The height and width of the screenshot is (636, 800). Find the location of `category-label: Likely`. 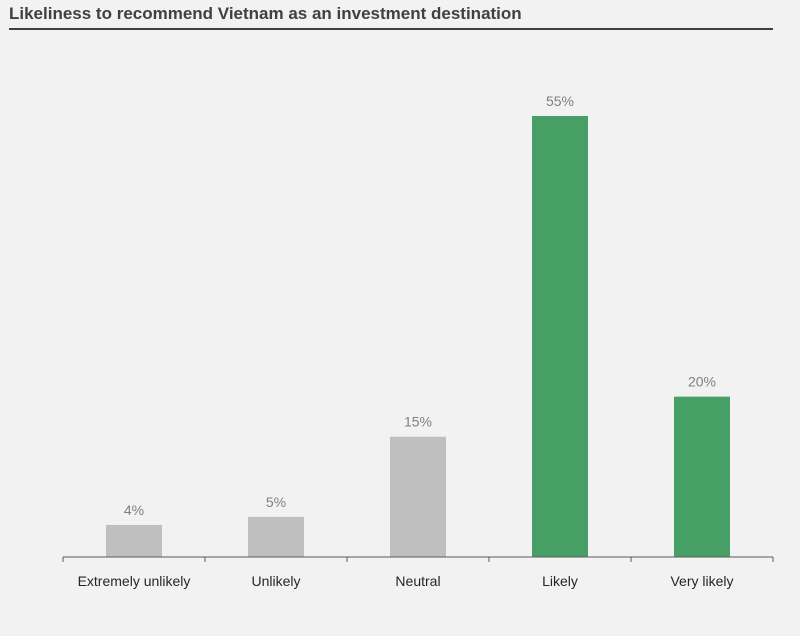

category-label: Likely is located at coordinates (560, 581).